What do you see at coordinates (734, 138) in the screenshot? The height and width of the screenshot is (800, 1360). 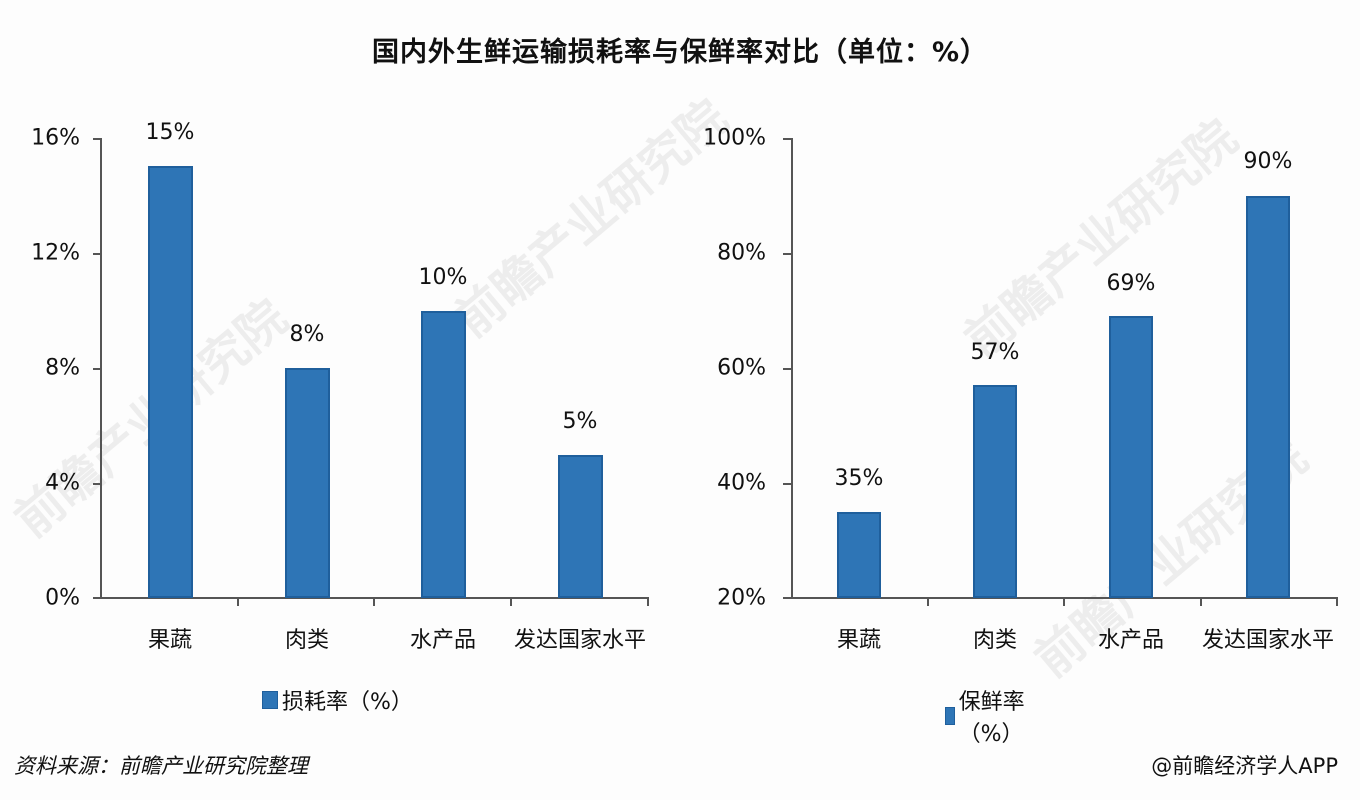 I see `y-tick-label: 100%` at bounding box center [734, 138].